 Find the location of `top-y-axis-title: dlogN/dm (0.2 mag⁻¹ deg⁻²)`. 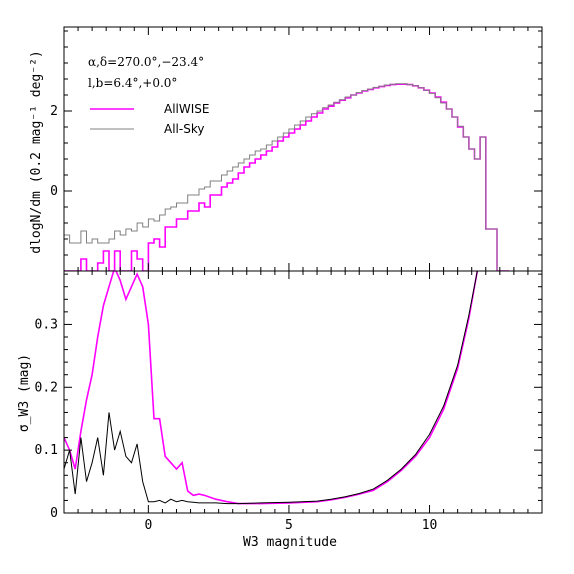

top-y-axis-title: dlogN/dm (0.2 mag⁻¹ deg⁻²) is located at coordinates (36, 152).